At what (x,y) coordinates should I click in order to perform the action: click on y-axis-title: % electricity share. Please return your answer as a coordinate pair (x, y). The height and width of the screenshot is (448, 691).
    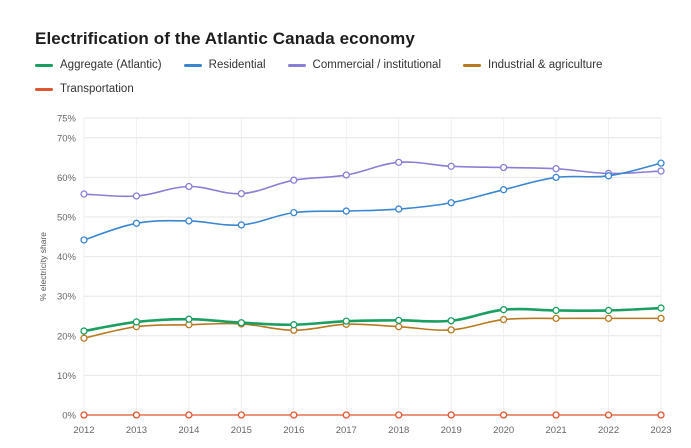
    Looking at the image, I should click on (43, 266).